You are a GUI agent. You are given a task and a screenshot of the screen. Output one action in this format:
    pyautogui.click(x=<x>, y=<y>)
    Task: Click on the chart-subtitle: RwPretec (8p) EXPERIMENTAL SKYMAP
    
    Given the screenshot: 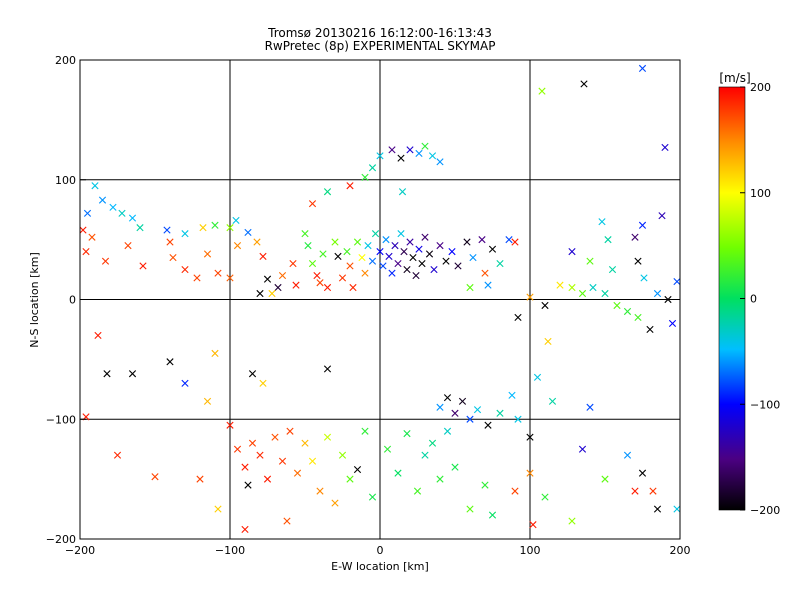 What is the action you would take?
    pyautogui.click(x=380, y=46)
    